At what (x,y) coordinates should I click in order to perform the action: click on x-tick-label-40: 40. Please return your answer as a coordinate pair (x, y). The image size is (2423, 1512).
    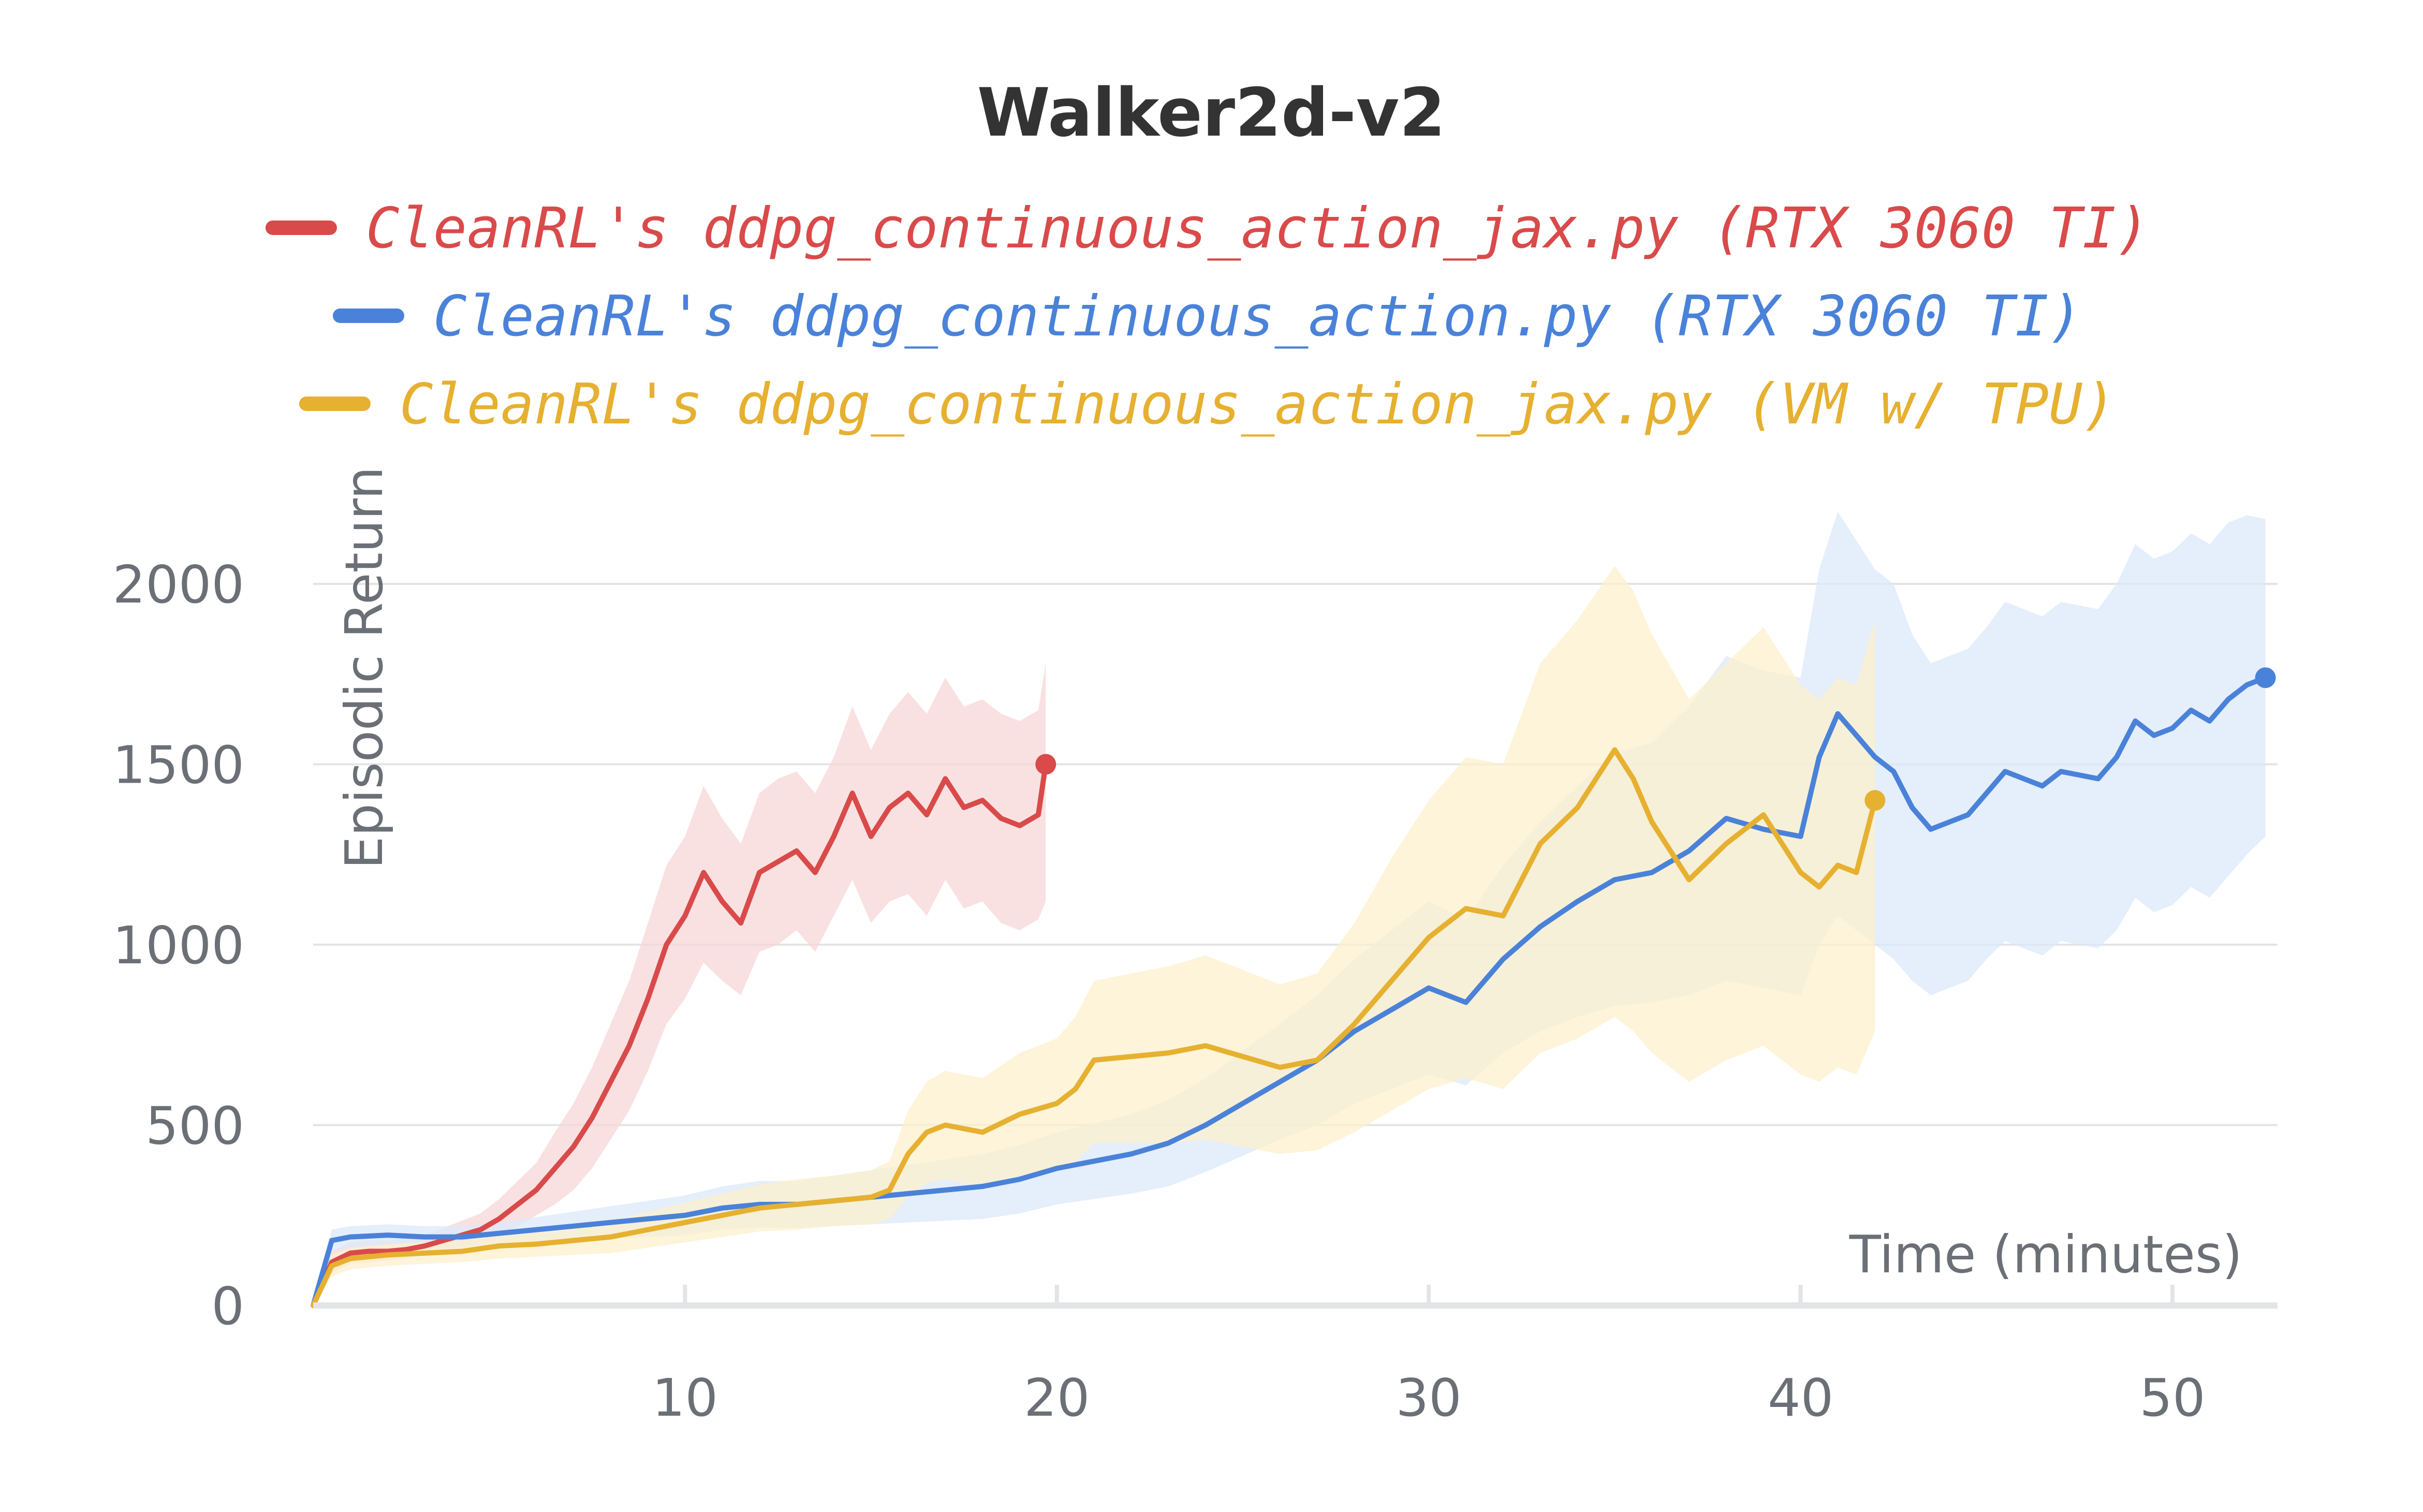
    Looking at the image, I should click on (1801, 1398).